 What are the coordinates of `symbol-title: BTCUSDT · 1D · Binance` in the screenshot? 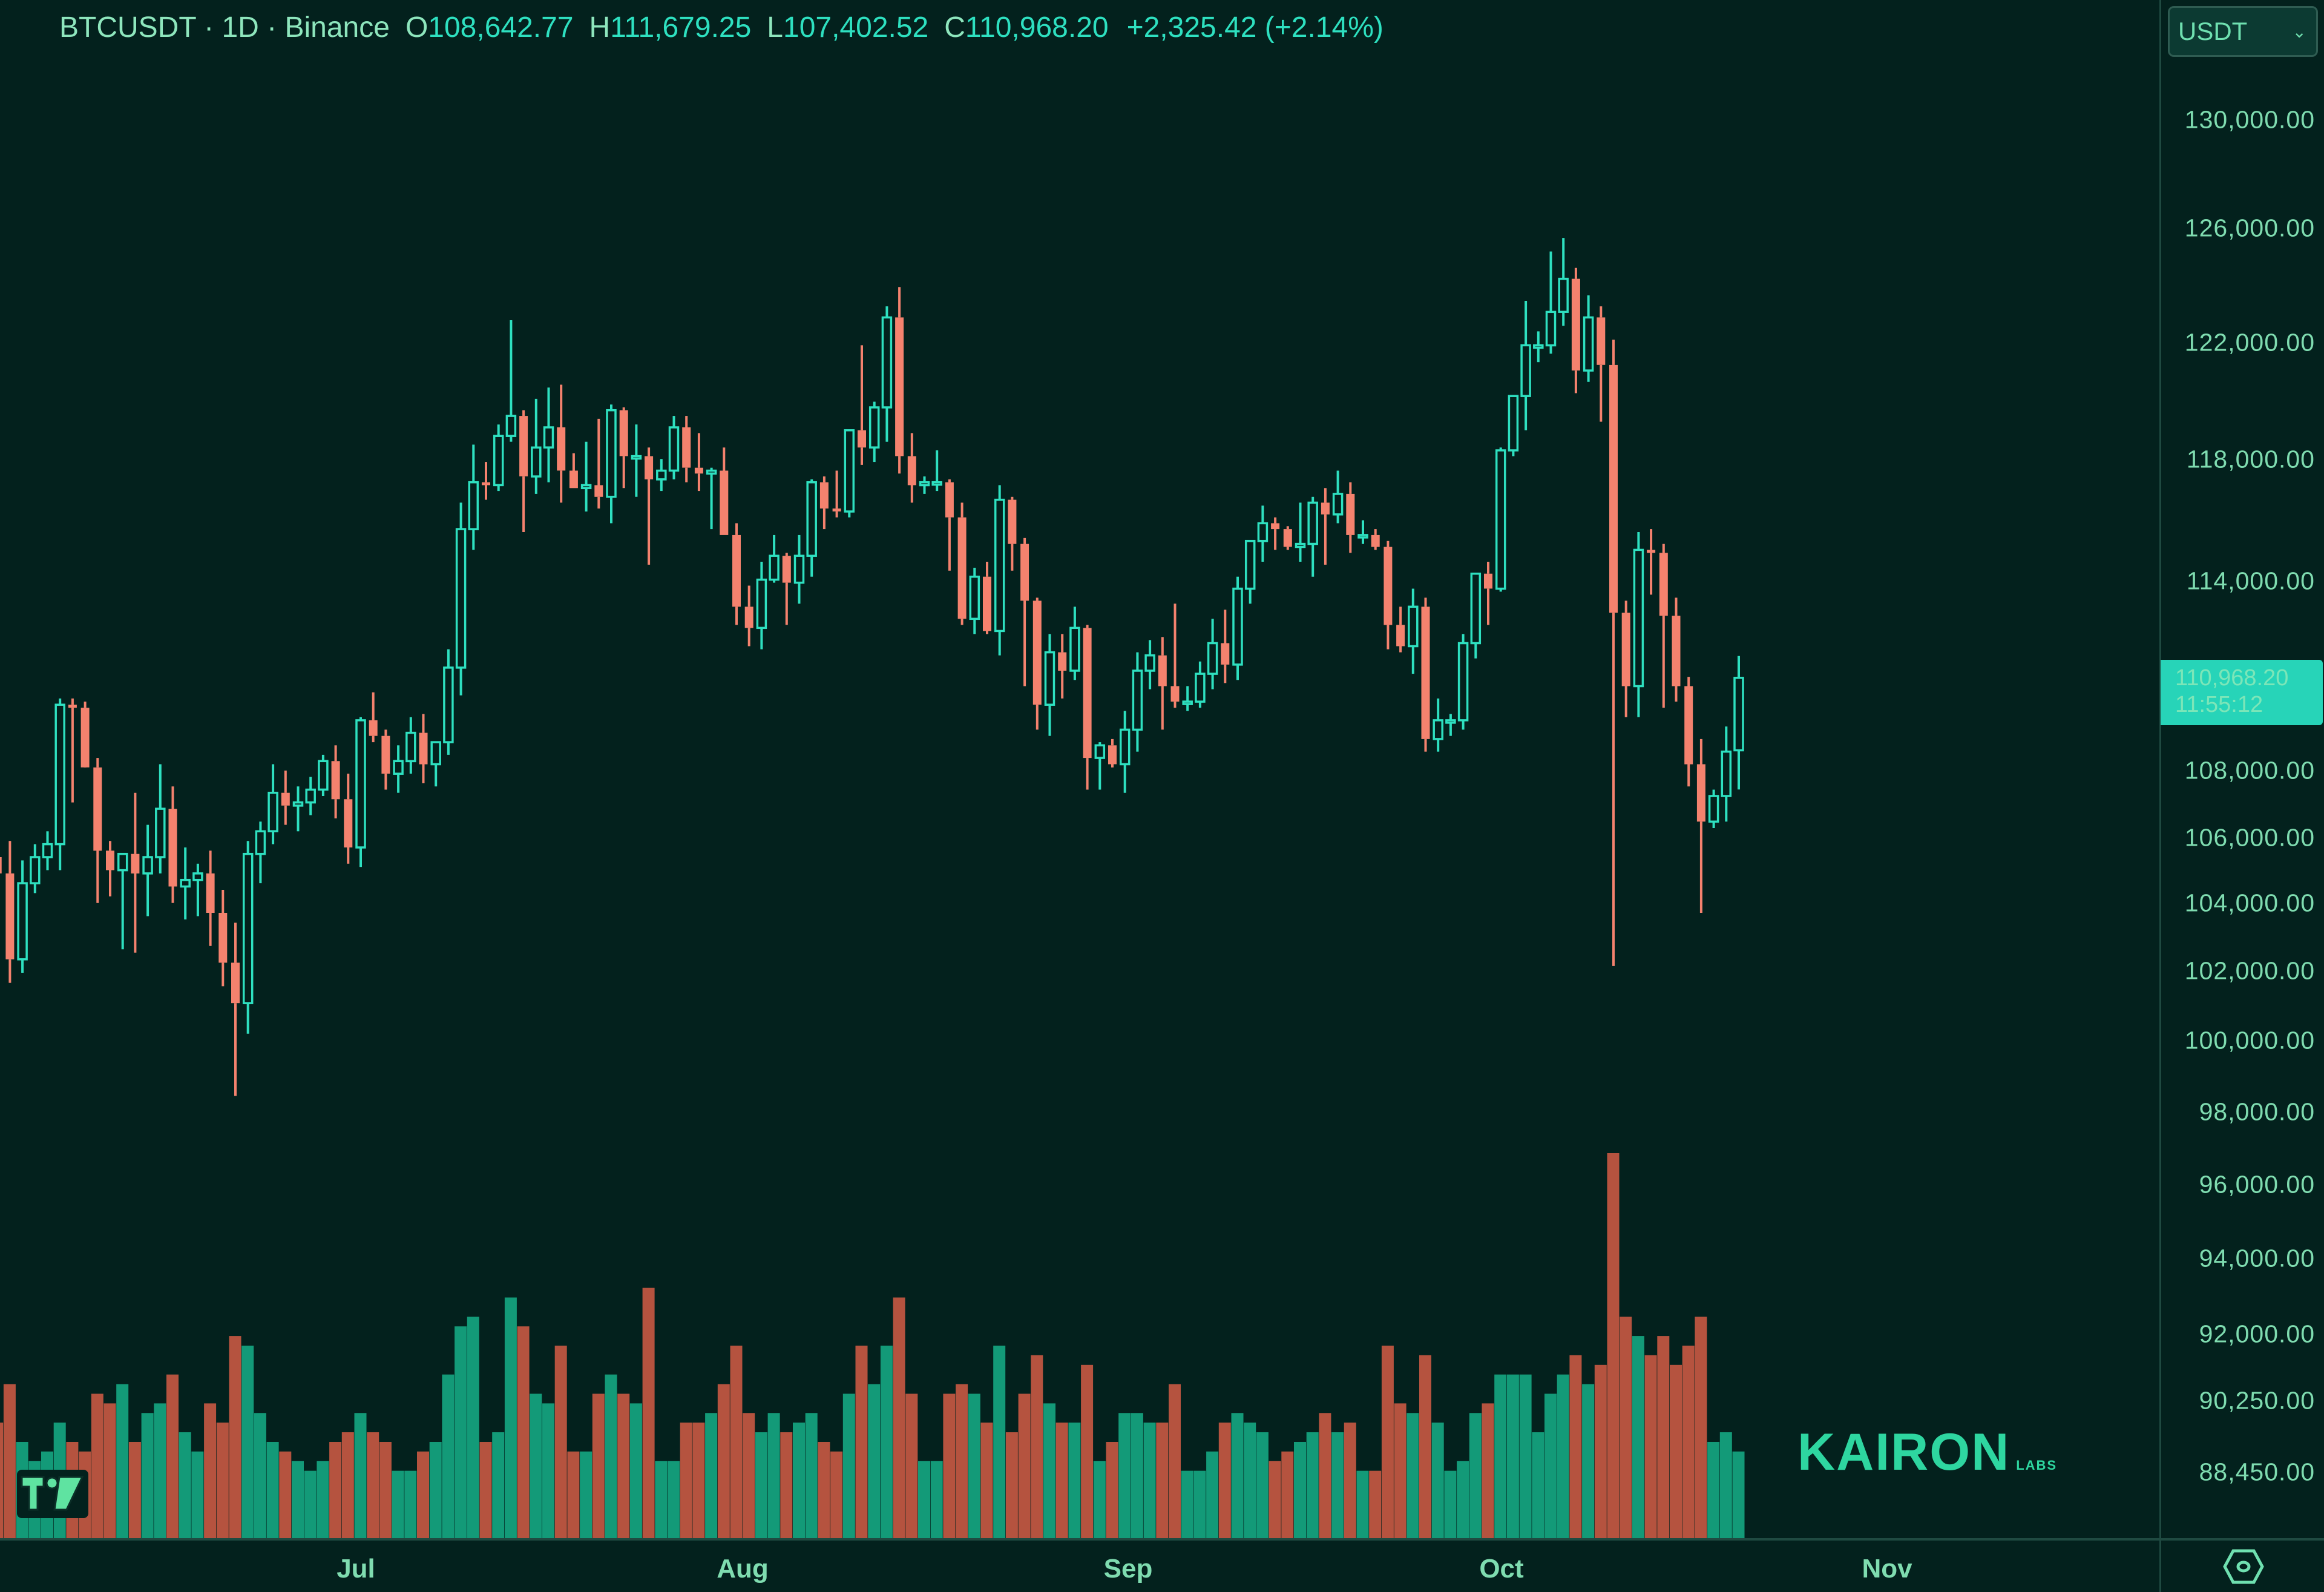 It's located at (224, 28).